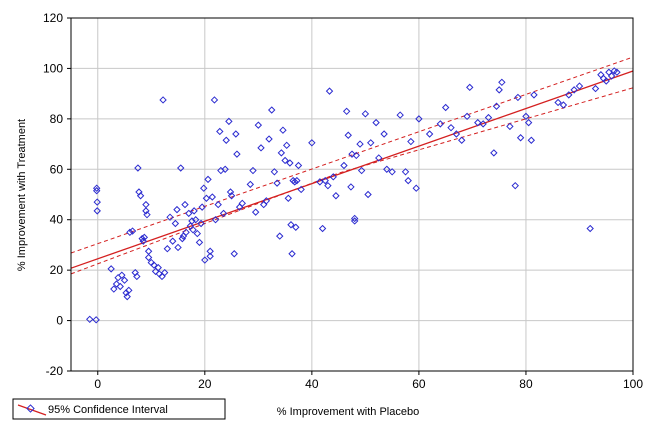 The height and width of the screenshot is (423, 645). What do you see at coordinates (419, 384) in the screenshot?
I see `x-tick-label: 60` at bounding box center [419, 384].